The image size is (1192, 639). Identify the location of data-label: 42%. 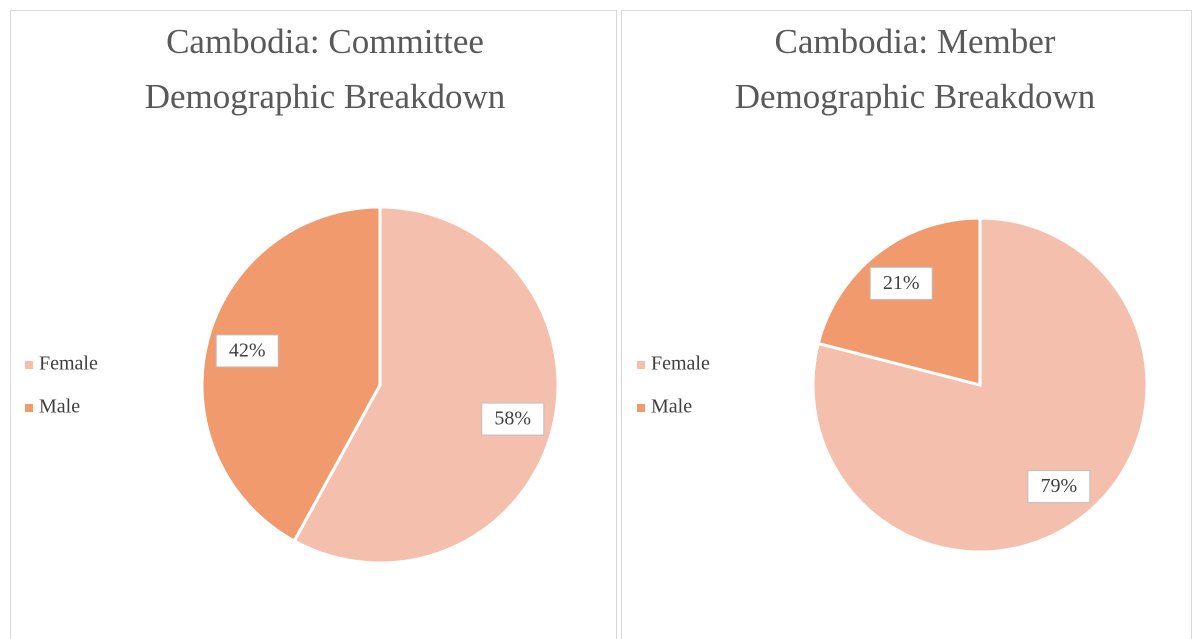
(247, 351).